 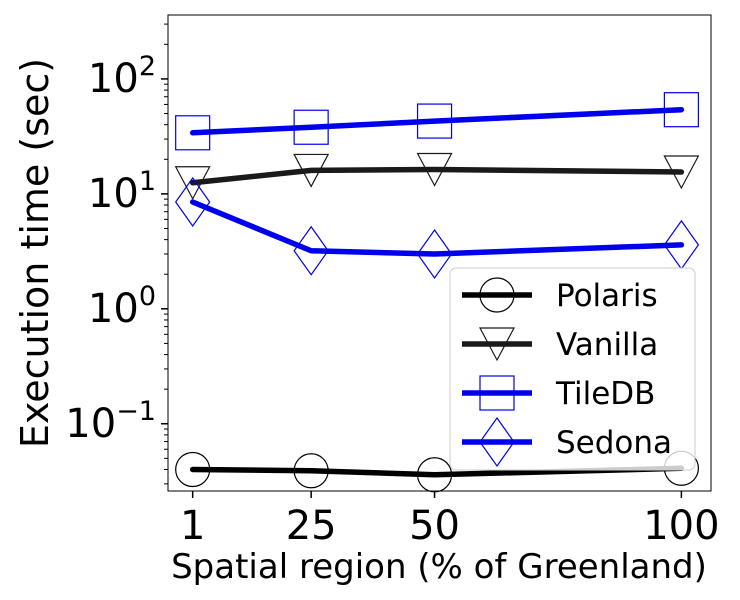 I want to click on x-tick-label: 1, so click(x=192, y=526).